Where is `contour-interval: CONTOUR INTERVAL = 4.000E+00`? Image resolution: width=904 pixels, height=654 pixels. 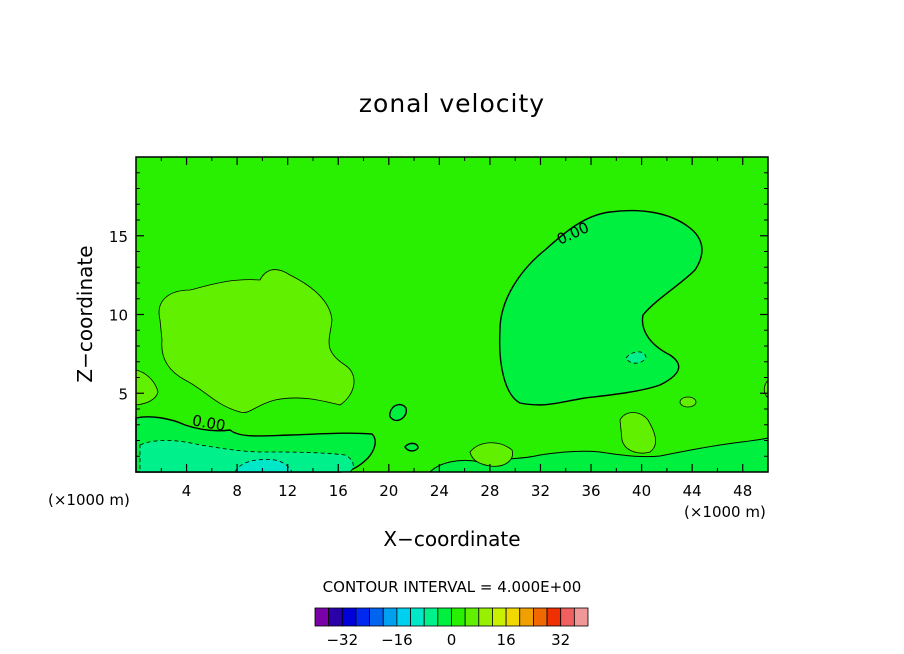 contour-interval: CONTOUR INTERVAL = 4.000E+00 is located at coordinates (452, 587).